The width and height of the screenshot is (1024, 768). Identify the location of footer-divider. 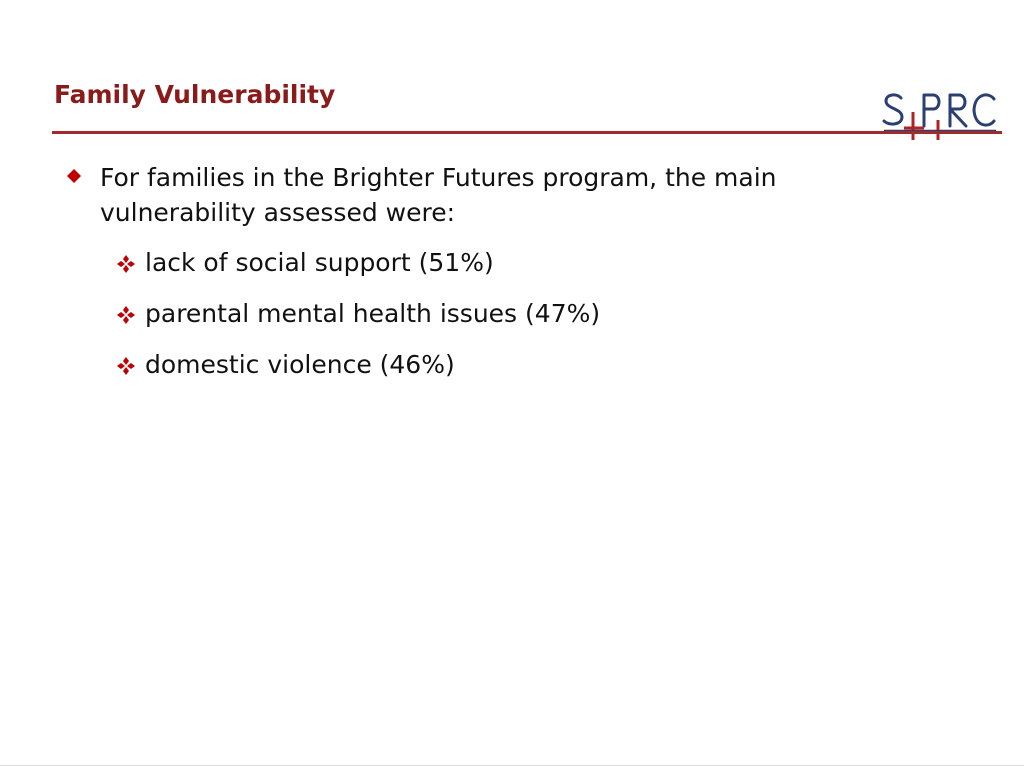
(512, 765).